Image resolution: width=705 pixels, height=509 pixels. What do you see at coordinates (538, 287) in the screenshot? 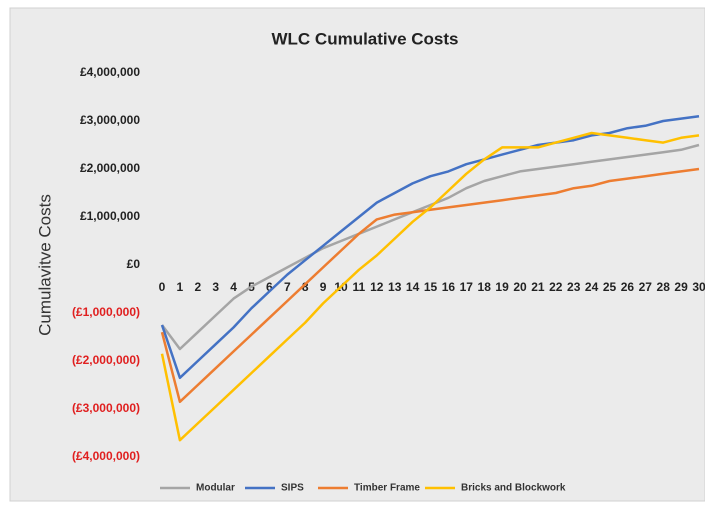
I see `x-tick-label: 21` at bounding box center [538, 287].